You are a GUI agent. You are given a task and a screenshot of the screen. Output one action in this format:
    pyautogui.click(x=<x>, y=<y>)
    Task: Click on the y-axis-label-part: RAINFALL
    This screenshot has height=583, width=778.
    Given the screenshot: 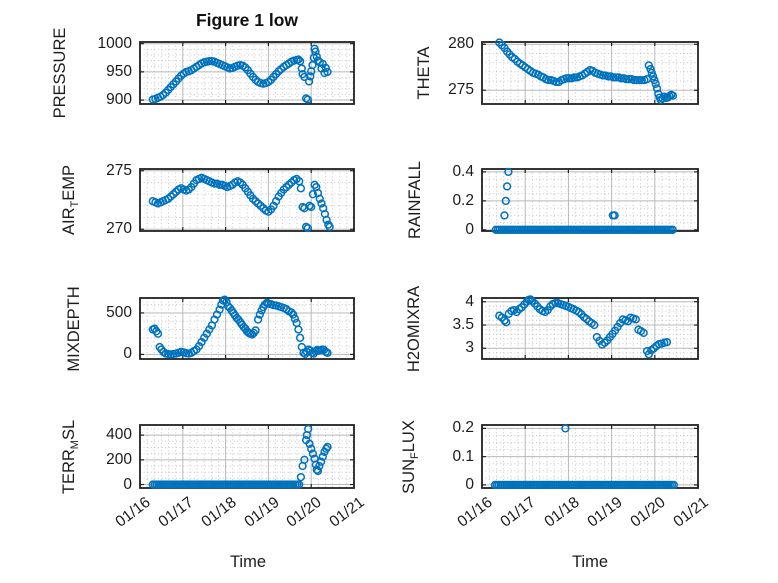 What is the action you would take?
    pyautogui.click(x=415, y=200)
    